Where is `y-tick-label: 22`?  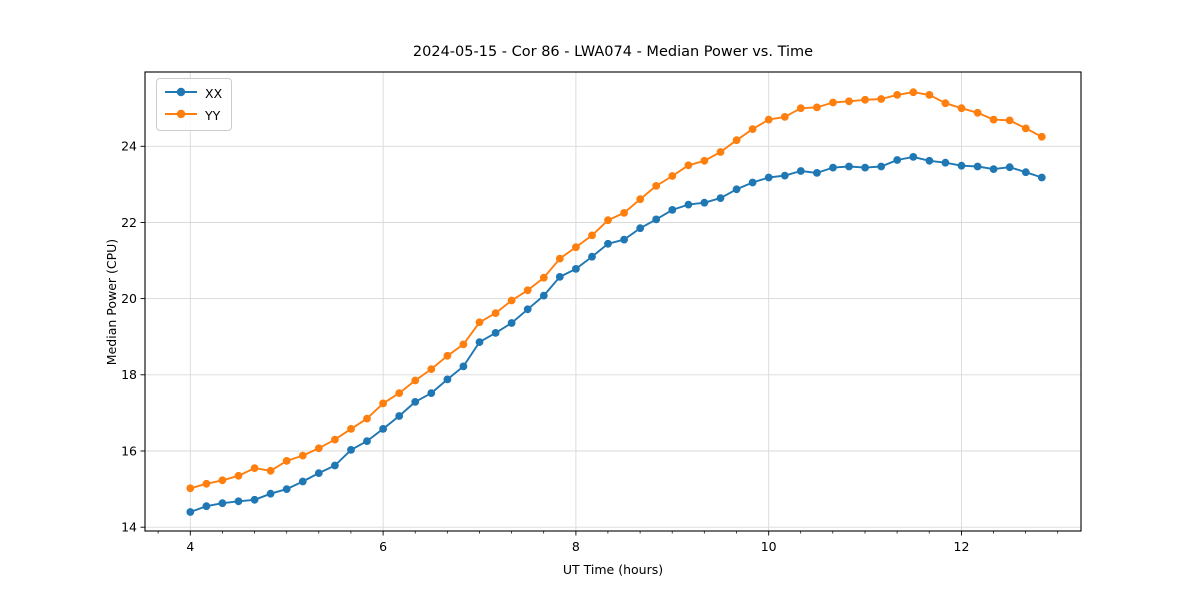 y-tick-label: 22 is located at coordinates (129, 222).